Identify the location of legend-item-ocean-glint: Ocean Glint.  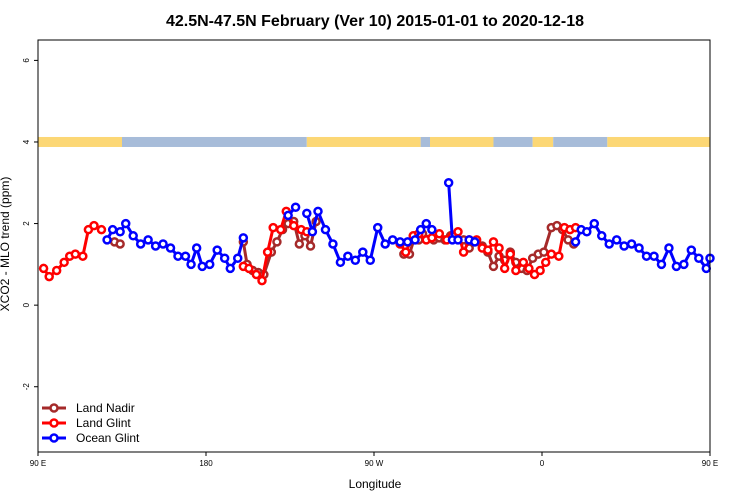
(91, 438).